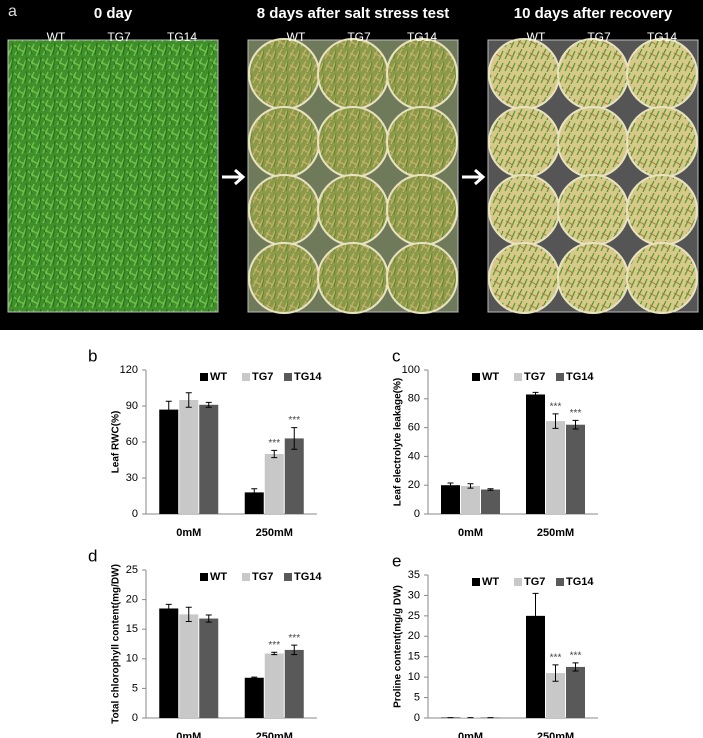 Image resolution: width=703 pixels, height=738 pixels. Describe the element at coordinates (411, 370) in the screenshot. I see `y-tick-label: 100` at that location.